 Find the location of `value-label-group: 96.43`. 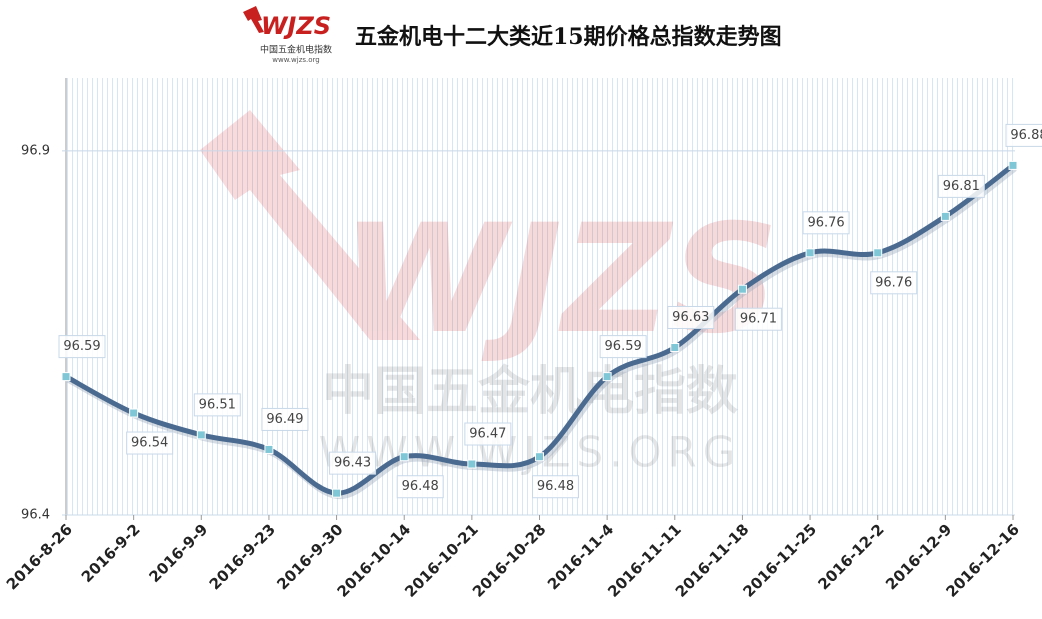

value-label-group: 96.43 is located at coordinates (353, 463).